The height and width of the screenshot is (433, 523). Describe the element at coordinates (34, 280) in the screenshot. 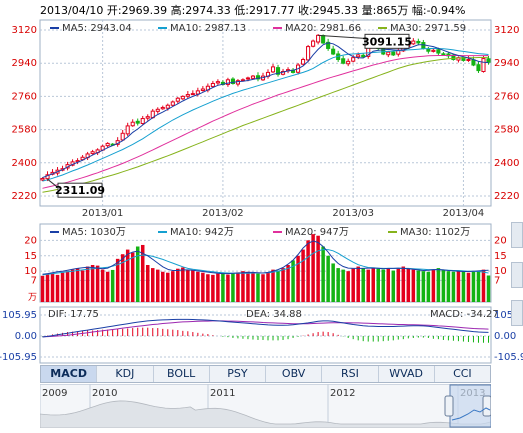

I see `volume-ytick-left: 7` at that location.